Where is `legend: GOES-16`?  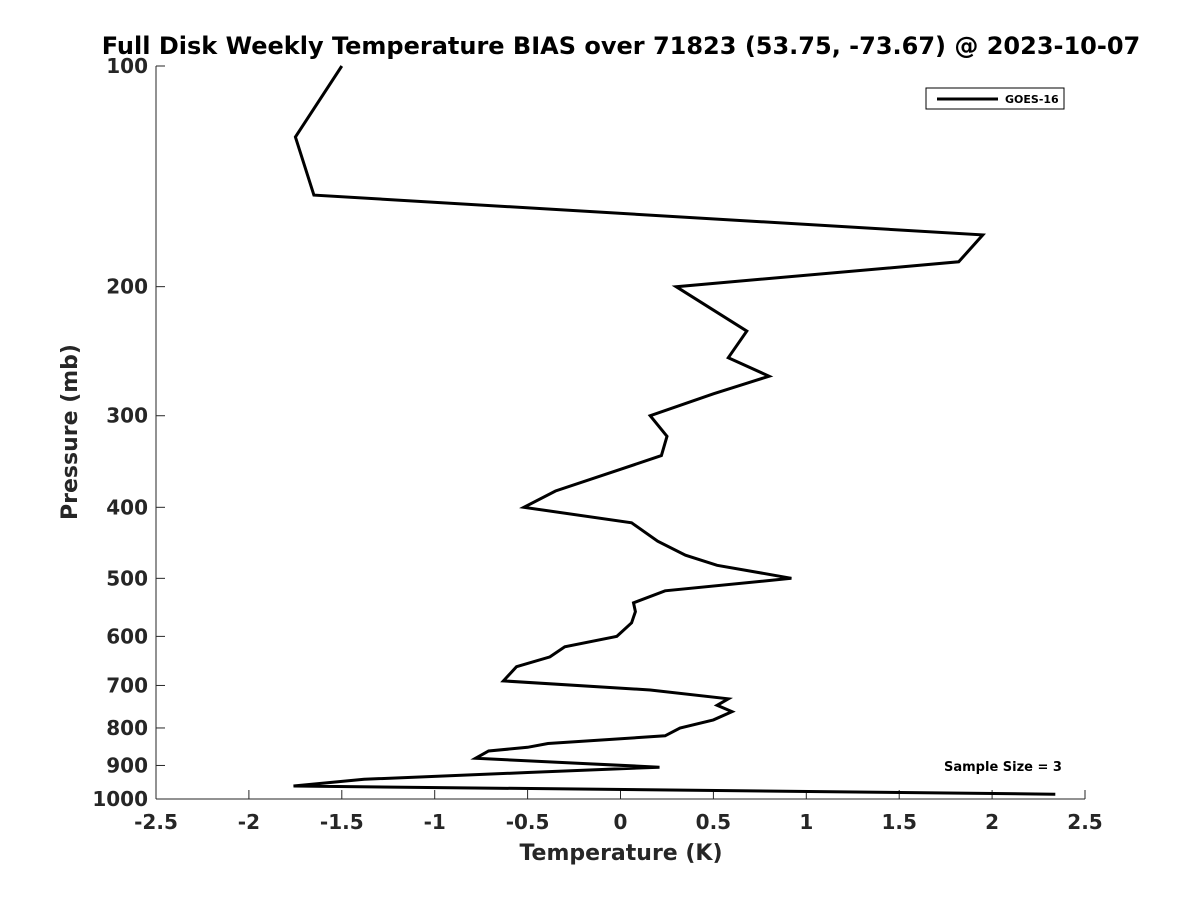
legend: GOES-16 is located at coordinates (995, 98).